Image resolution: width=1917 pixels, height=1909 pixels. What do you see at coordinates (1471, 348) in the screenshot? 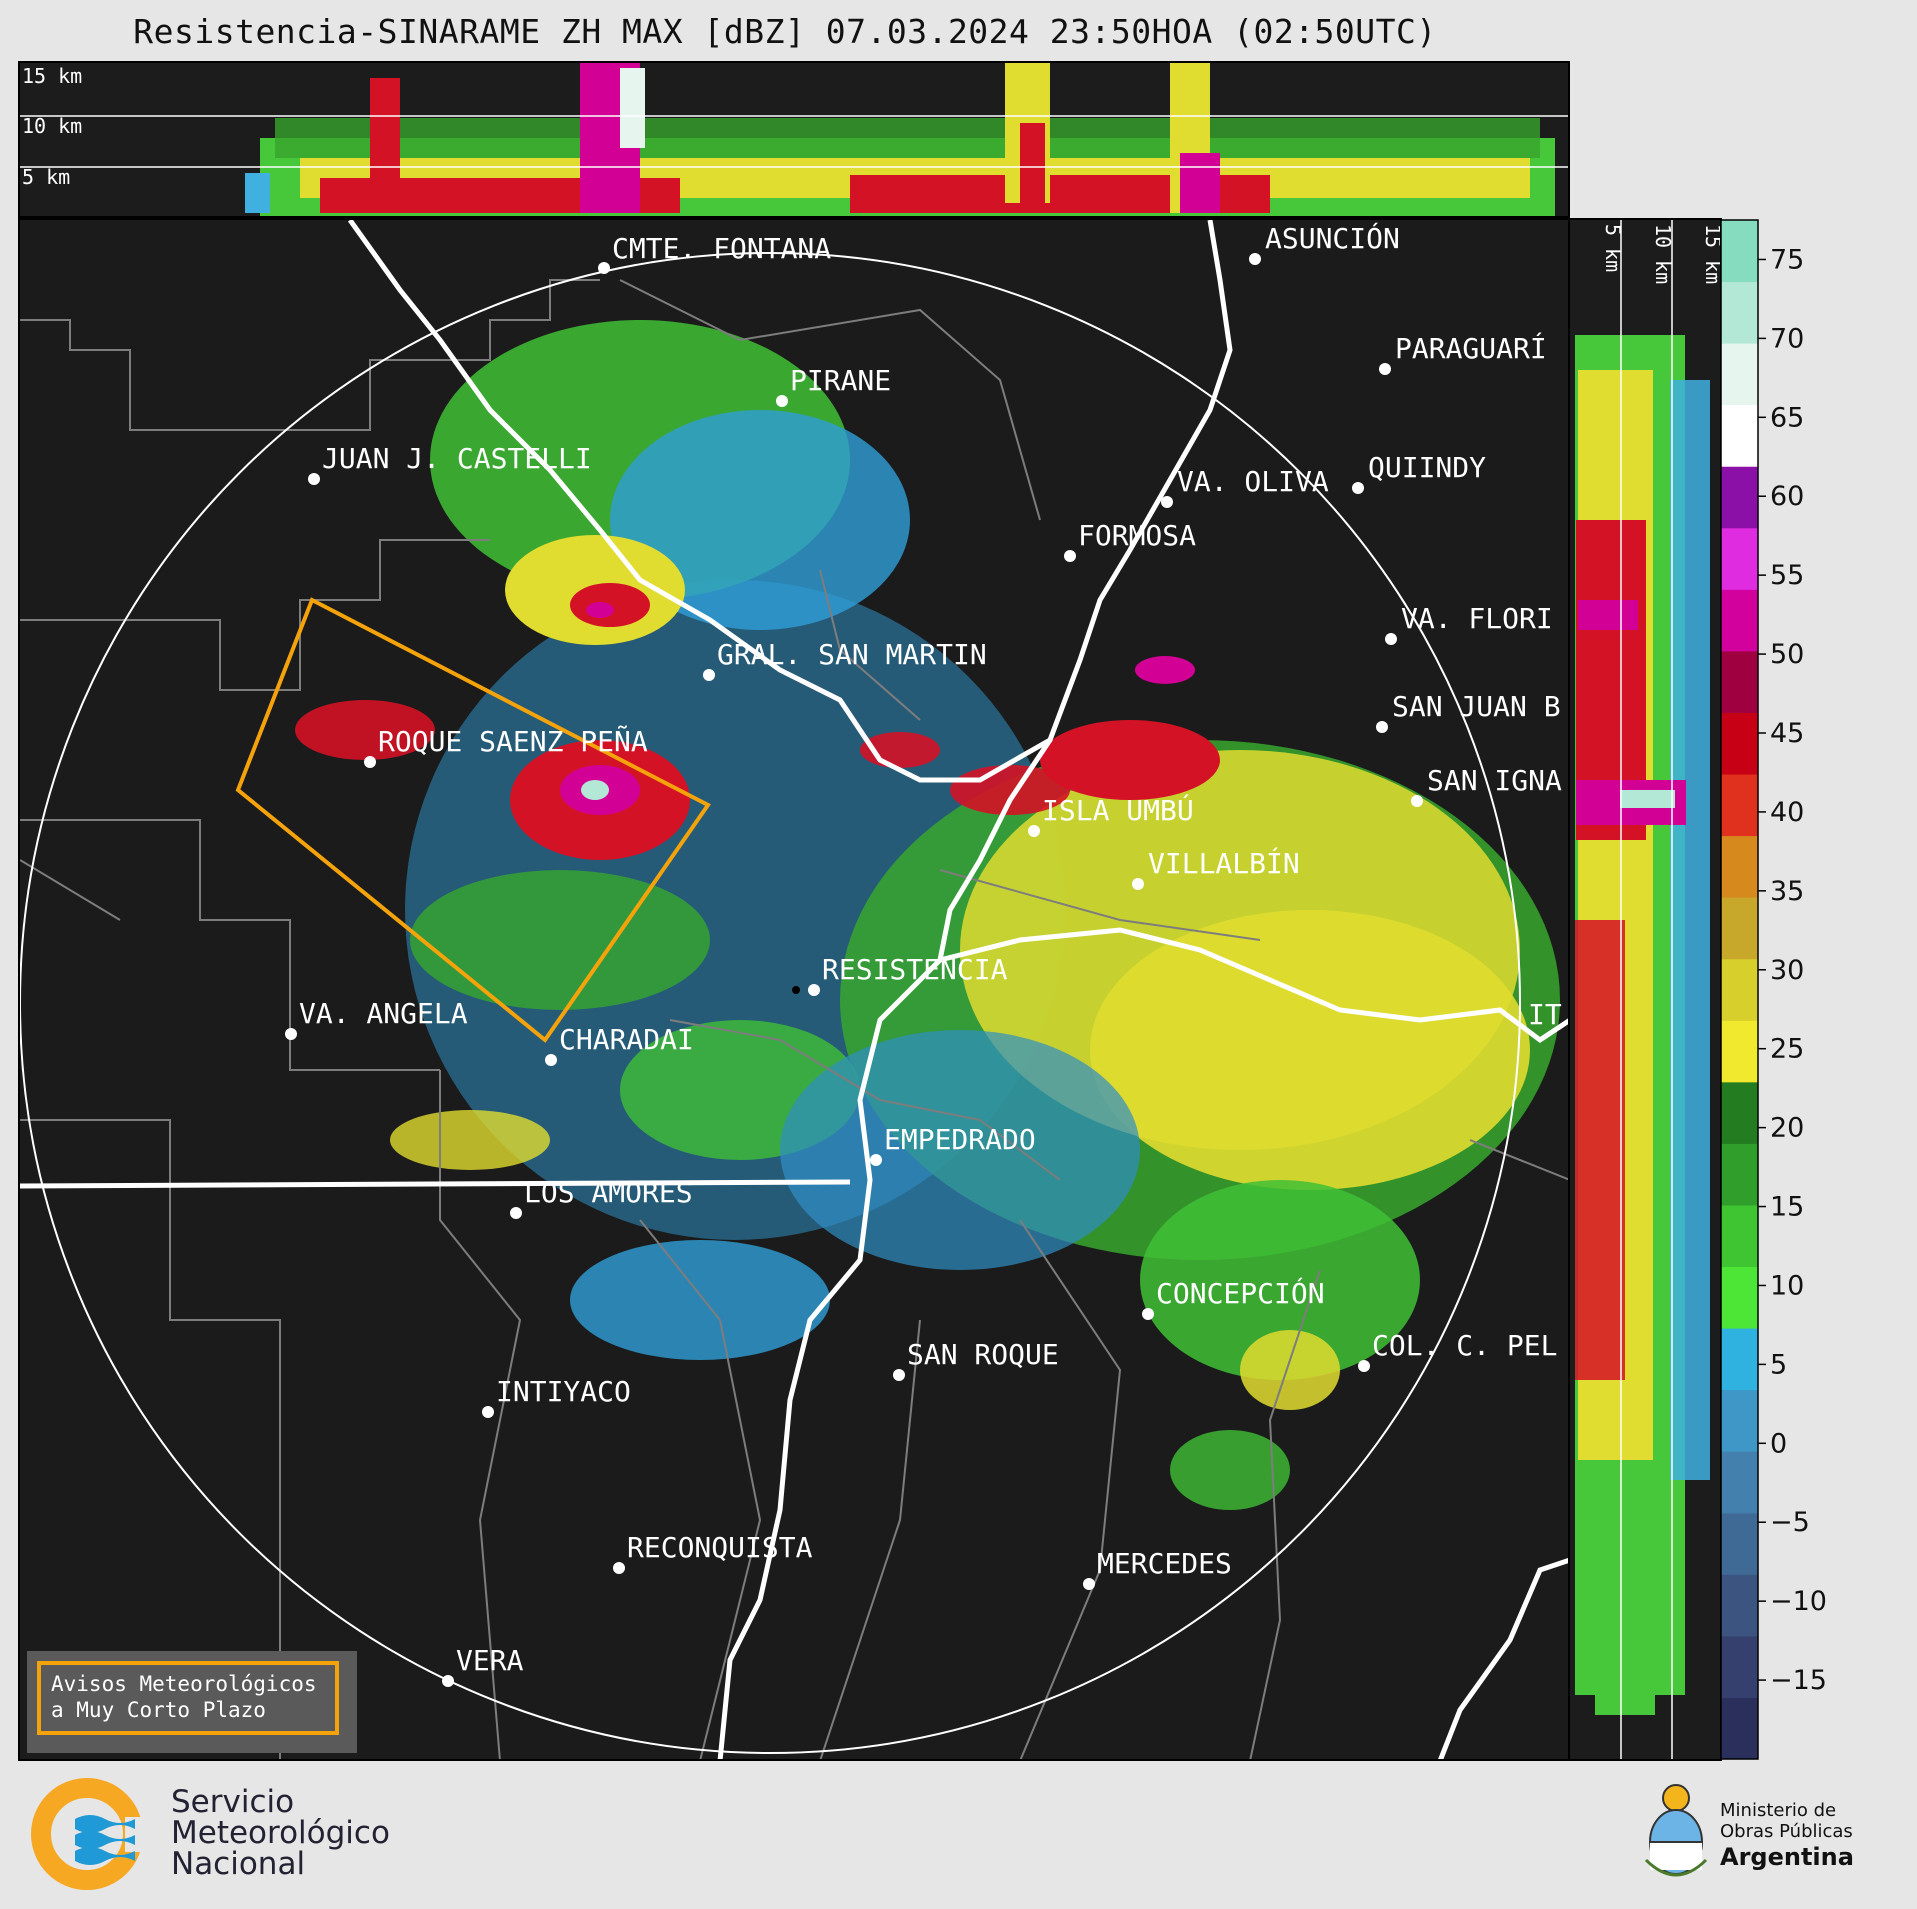
I see `city-label: PARAGUARÍ` at bounding box center [1471, 348].